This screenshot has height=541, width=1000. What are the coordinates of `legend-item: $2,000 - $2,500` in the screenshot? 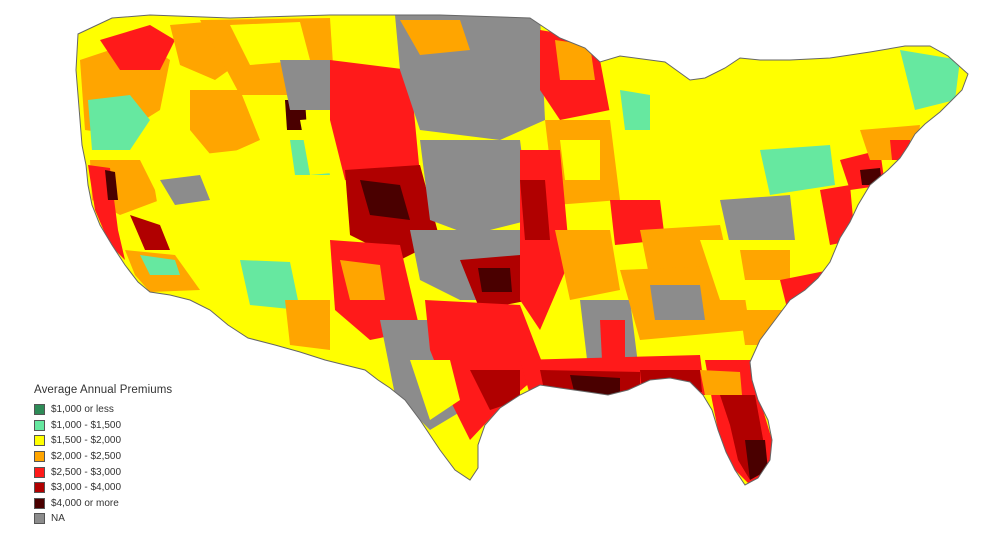 It's located at (129, 457).